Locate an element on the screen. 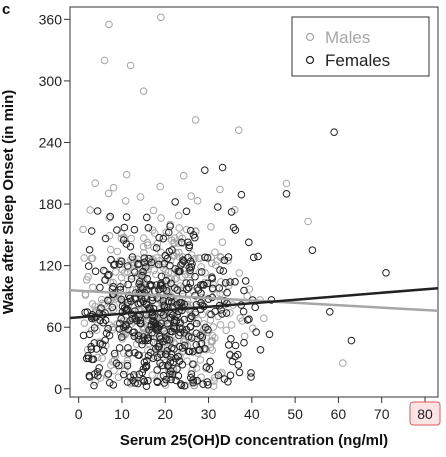  y-tick-label: 360 is located at coordinates (51, 19).